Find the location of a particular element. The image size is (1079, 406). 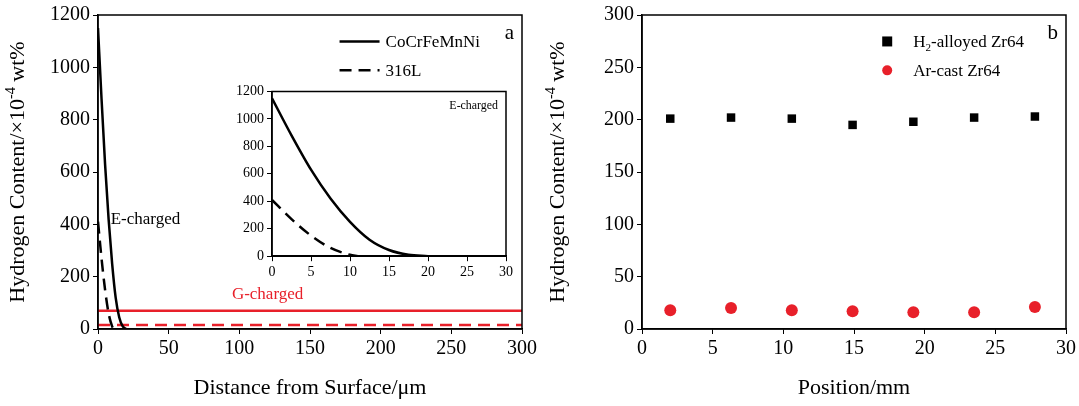

annotation: b is located at coordinates (1052, 32).